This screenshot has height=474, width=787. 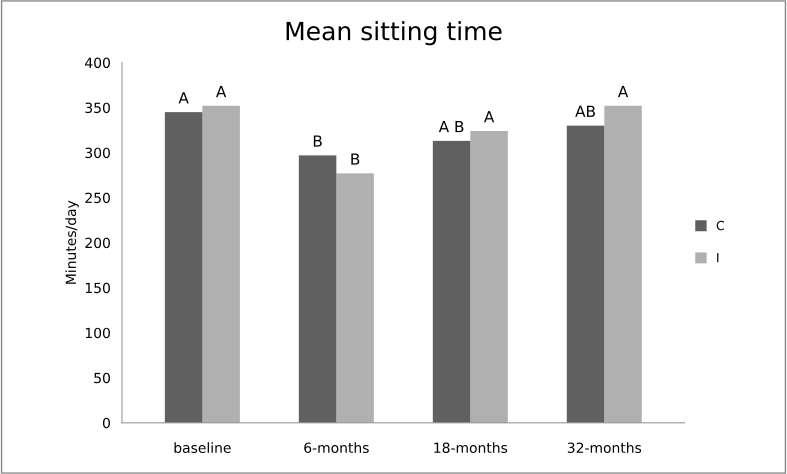 What do you see at coordinates (471, 448) in the screenshot?
I see `x-tick-label: 18-months` at bounding box center [471, 448].